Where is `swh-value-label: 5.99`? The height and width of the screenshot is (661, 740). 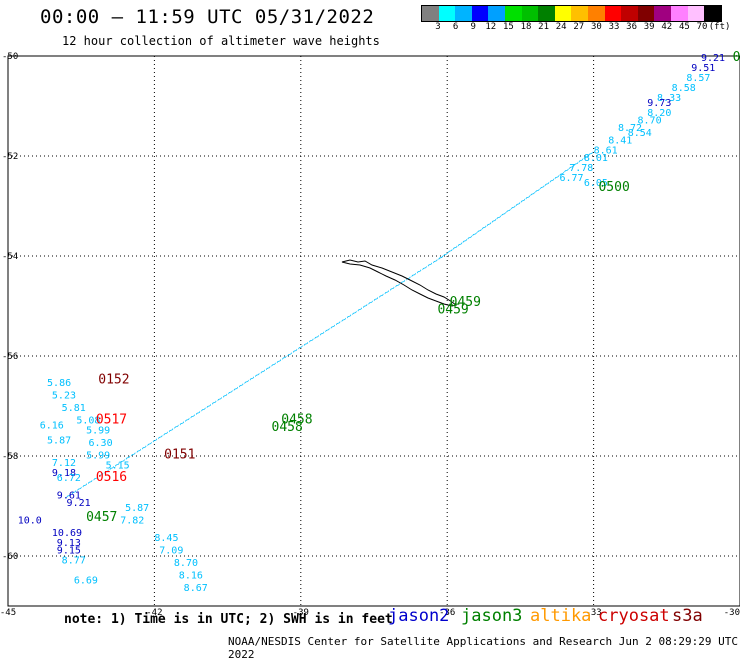 swh-value-label: 5.99 is located at coordinates (98, 456).